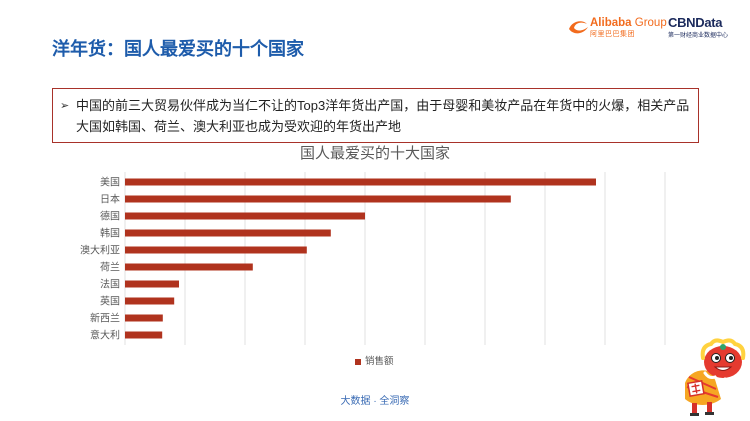 This screenshot has height=421, width=750. What do you see at coordinates (100, 250) in the screenshot?
I see `category-label: 澳大利亚` at bounding box center [100, 250].